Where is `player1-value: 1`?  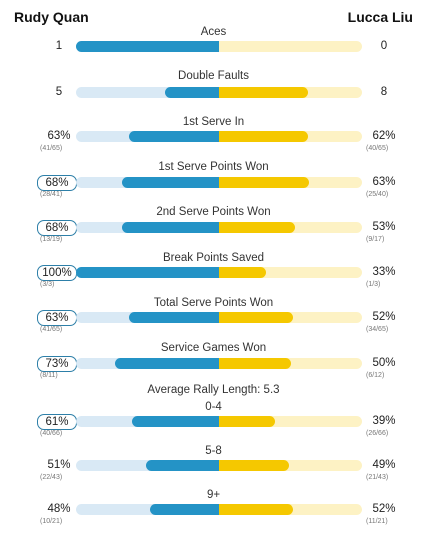
player1-value: 1 is located at coordinates (59, 46).